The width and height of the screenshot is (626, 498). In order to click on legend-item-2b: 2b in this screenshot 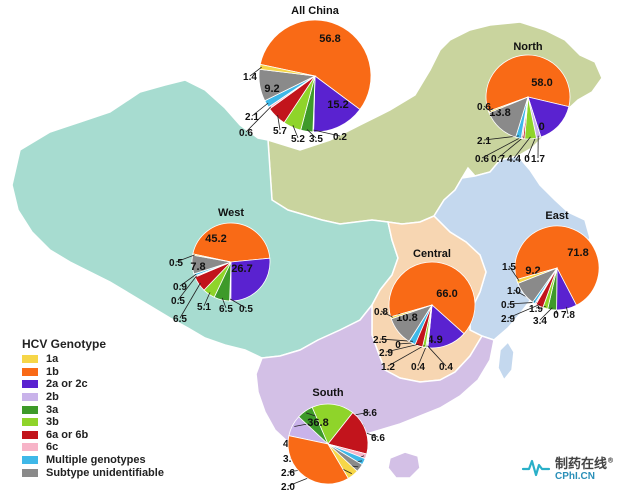, I will do `click(122, 397)`.